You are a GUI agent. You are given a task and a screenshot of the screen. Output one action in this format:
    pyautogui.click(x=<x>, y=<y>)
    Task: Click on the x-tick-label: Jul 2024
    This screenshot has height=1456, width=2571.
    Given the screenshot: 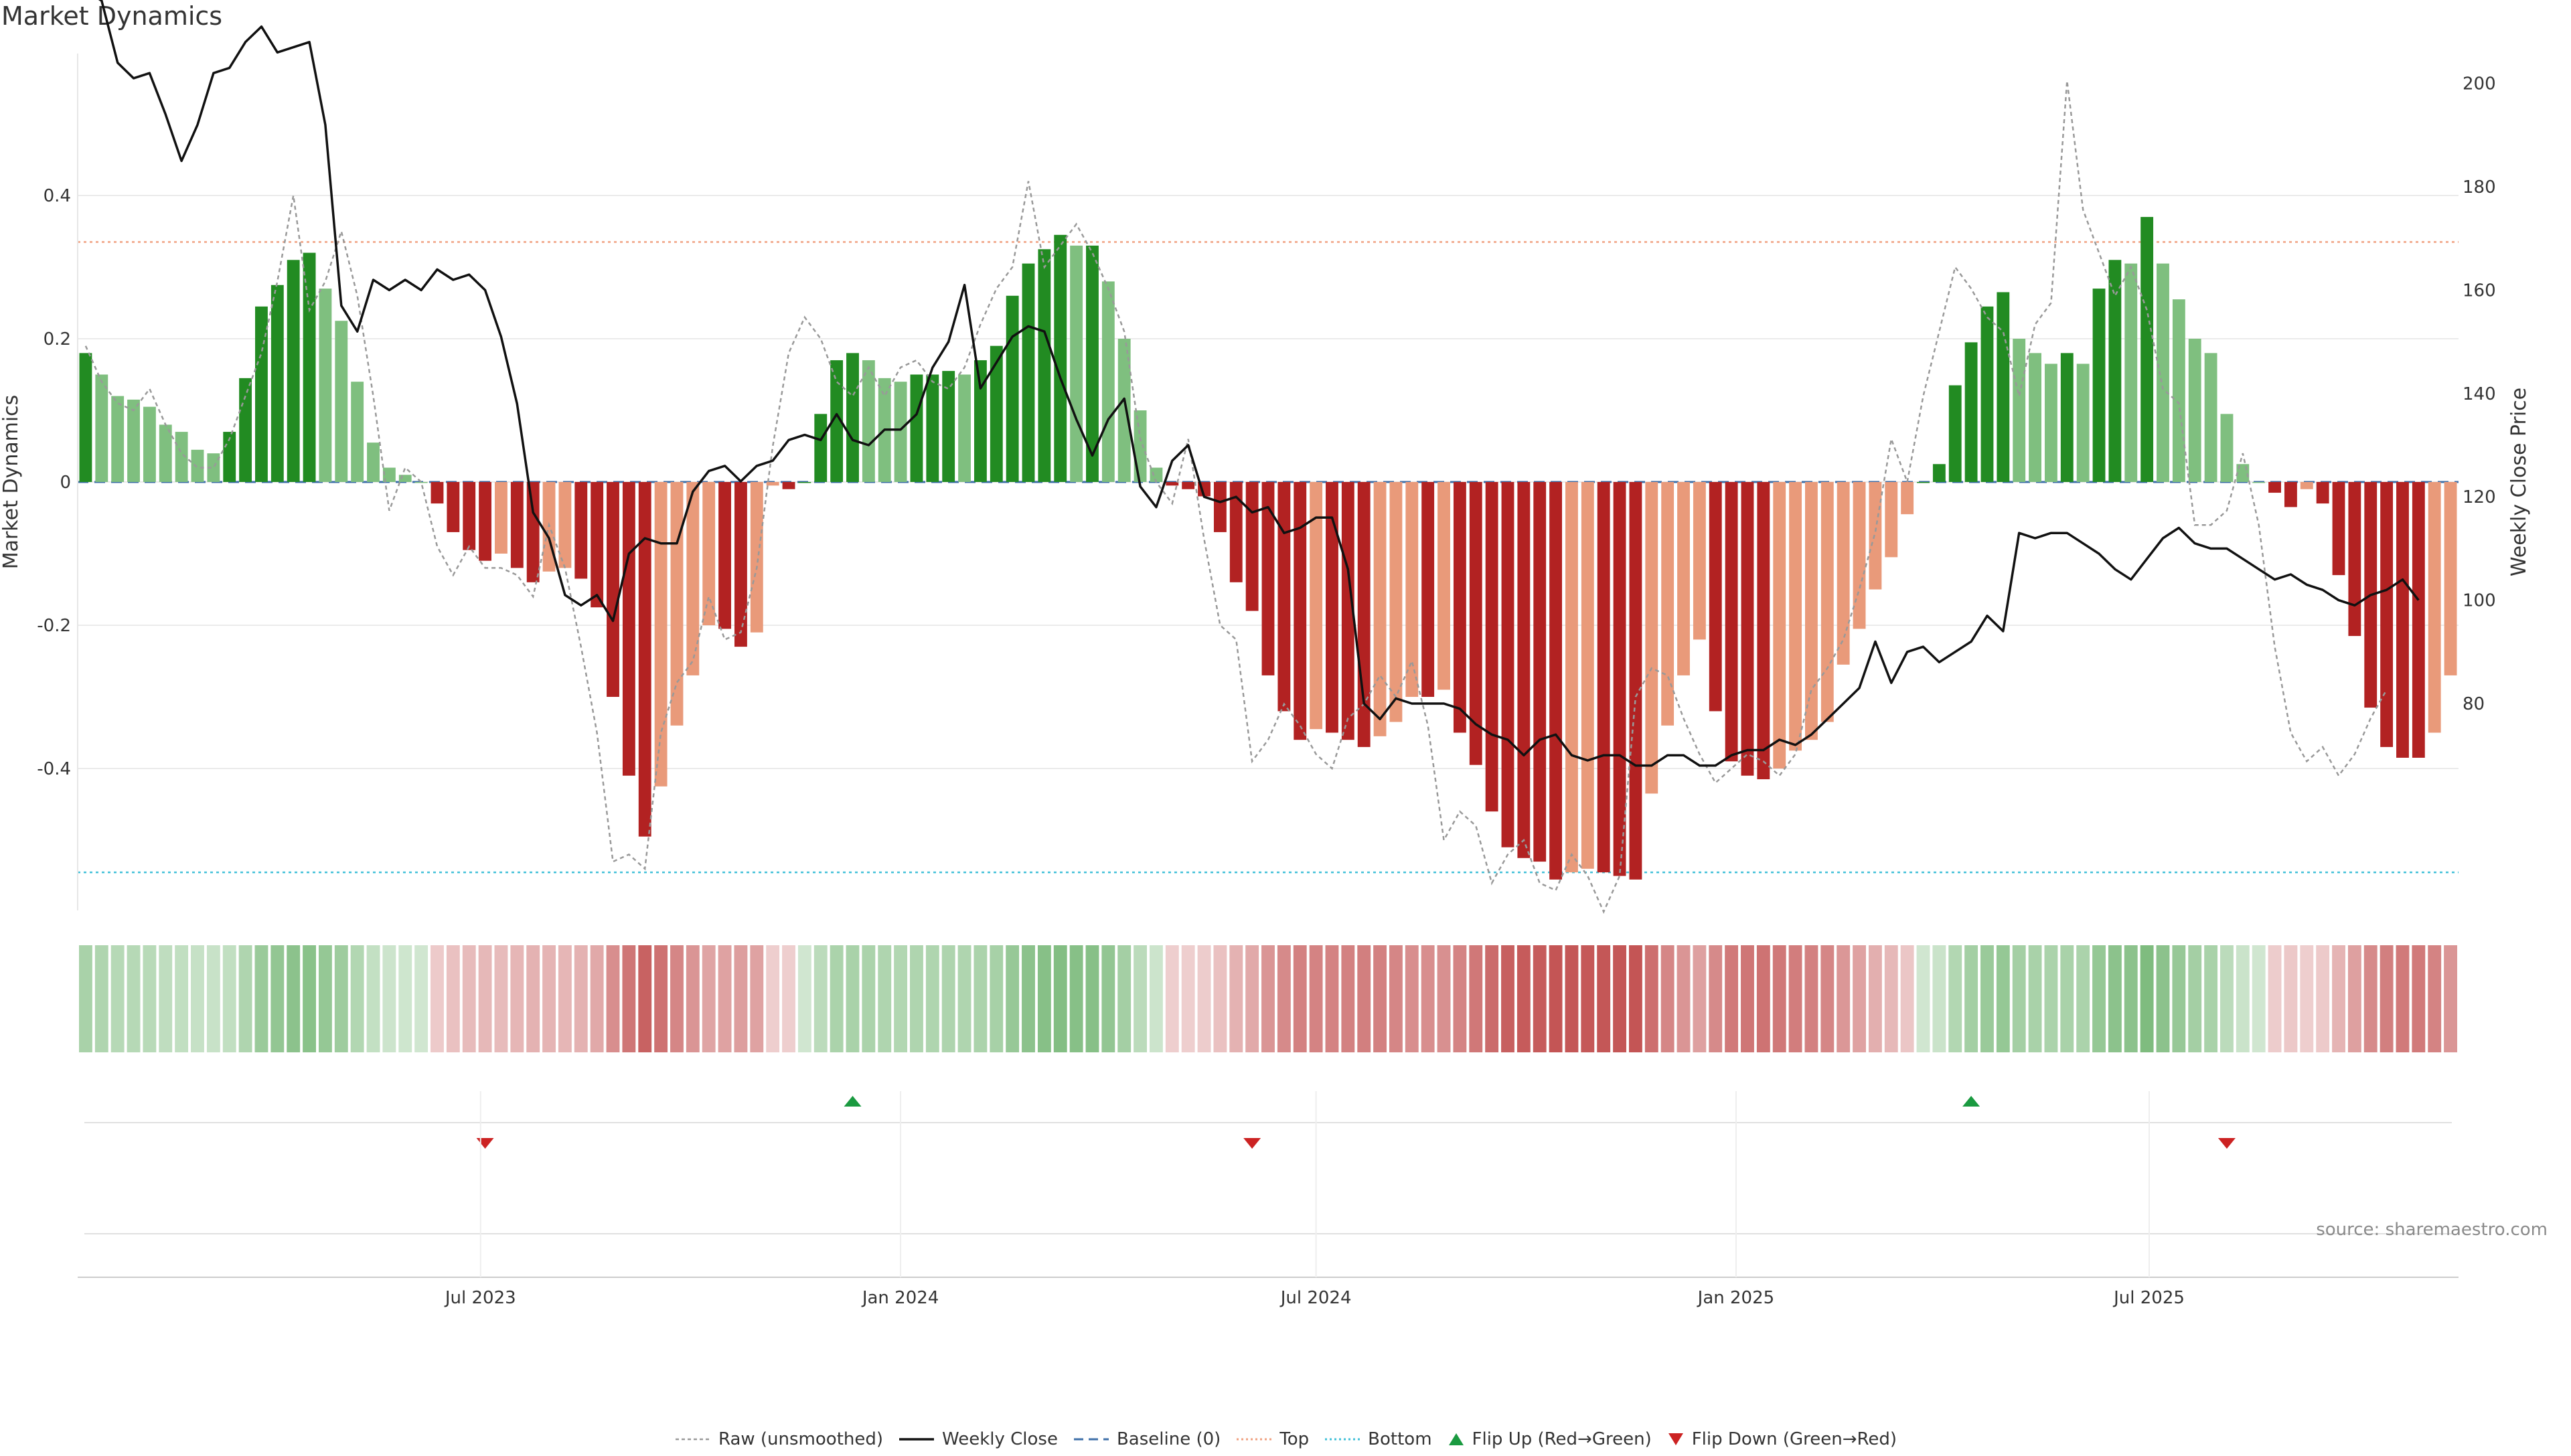 What is the action you would take?
    pyautogui.click(x=1315, y=1298)
    